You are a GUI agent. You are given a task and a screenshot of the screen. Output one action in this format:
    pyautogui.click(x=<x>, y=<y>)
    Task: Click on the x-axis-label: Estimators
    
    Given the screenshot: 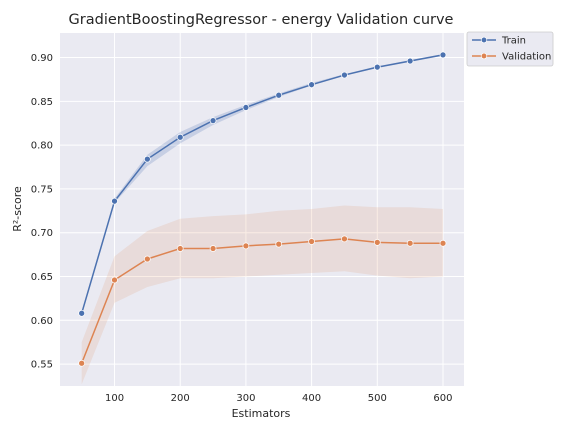 What is the action you would take?
    pyautogui.click(x=261, y=413)
    